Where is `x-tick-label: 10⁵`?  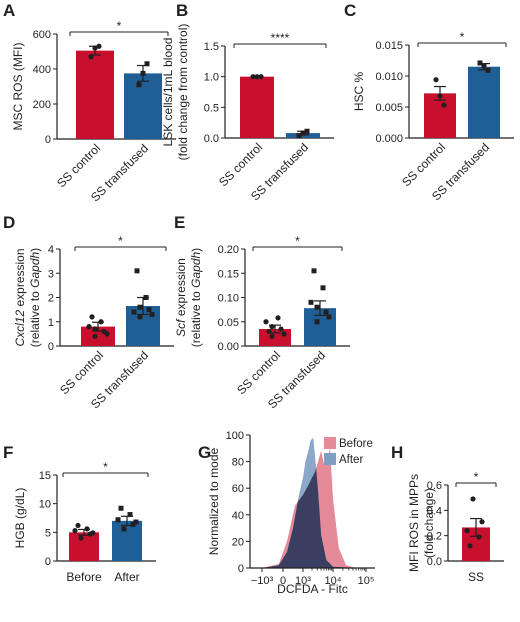
x-tick-label: 10⁵ is located at coordinates (366, 581).